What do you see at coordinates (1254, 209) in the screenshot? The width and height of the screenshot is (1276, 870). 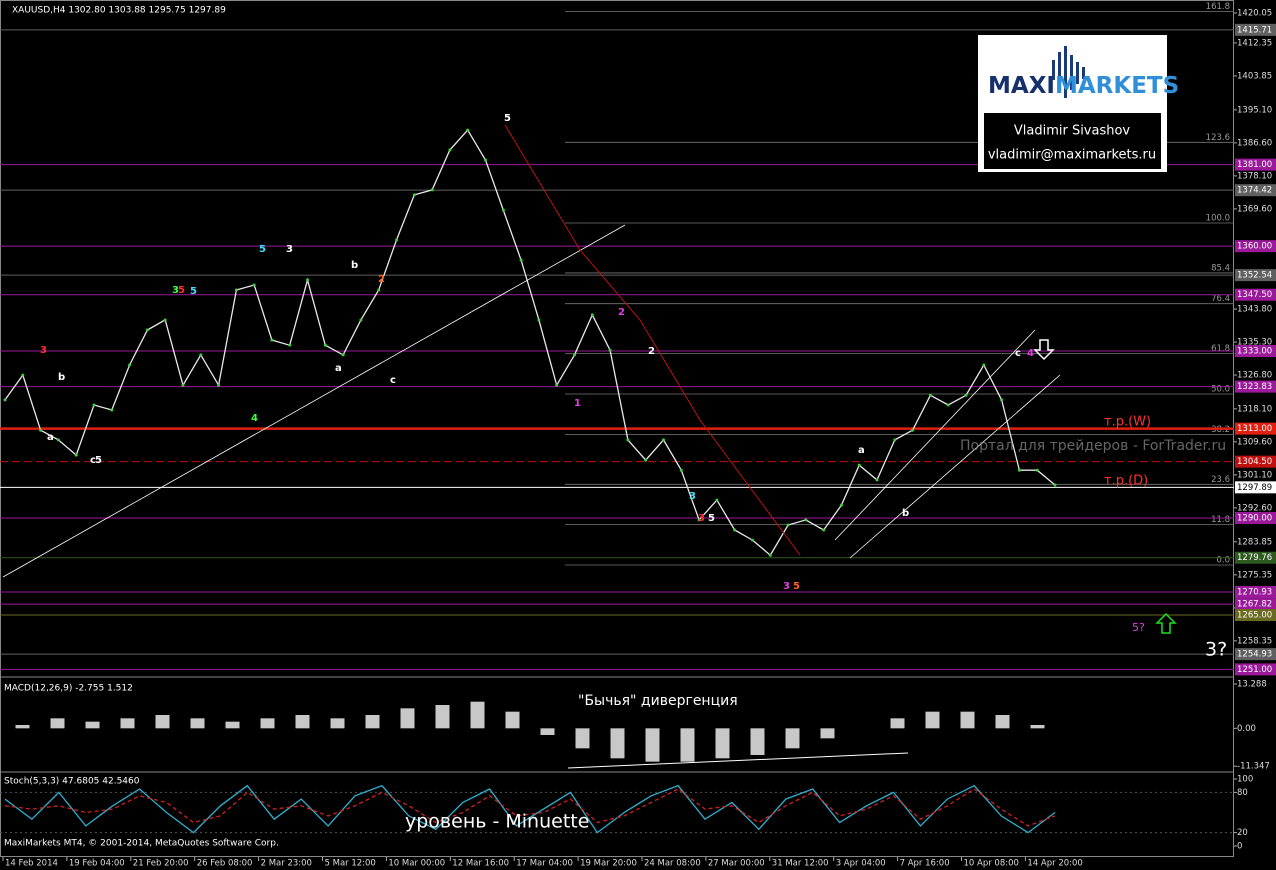 I see `y-tick-label: 1369.60` at bounding box center [1254, 209].